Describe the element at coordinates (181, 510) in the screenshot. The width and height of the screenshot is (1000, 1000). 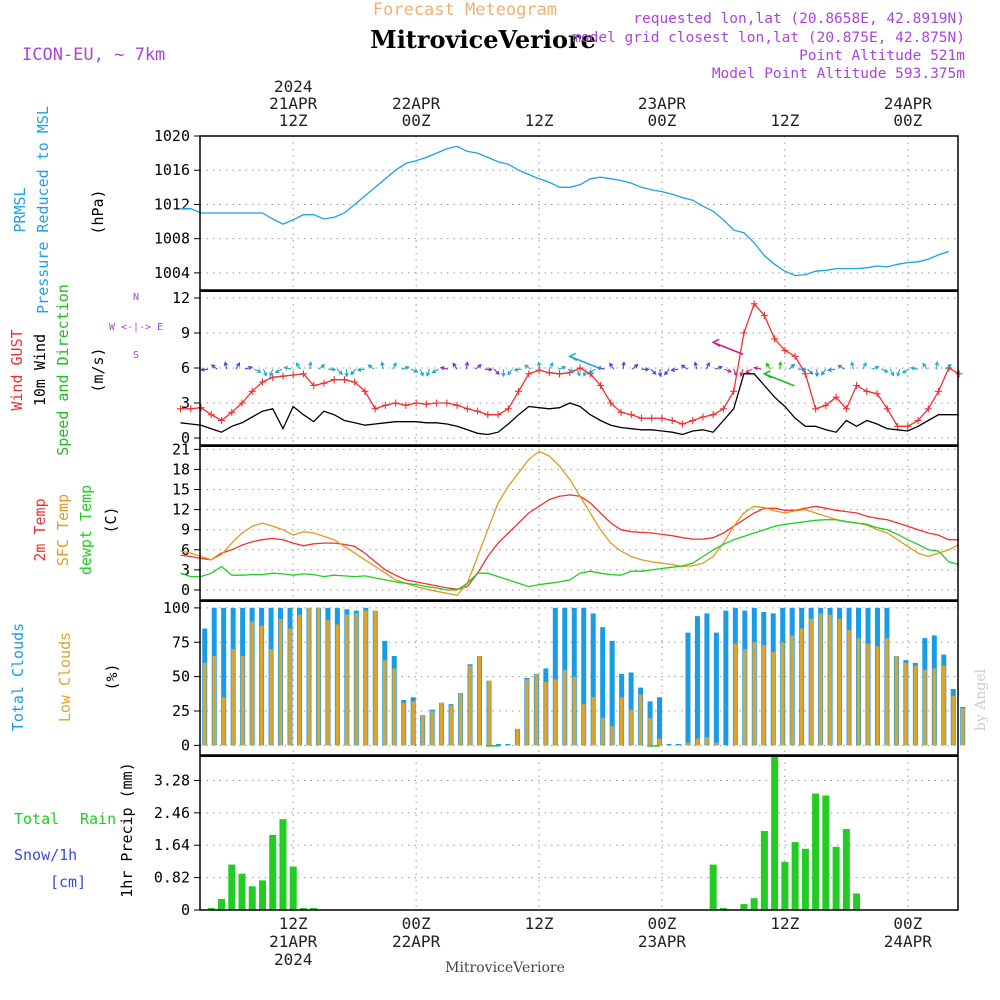
I see `temperature-ytick-label: 12` at that location.